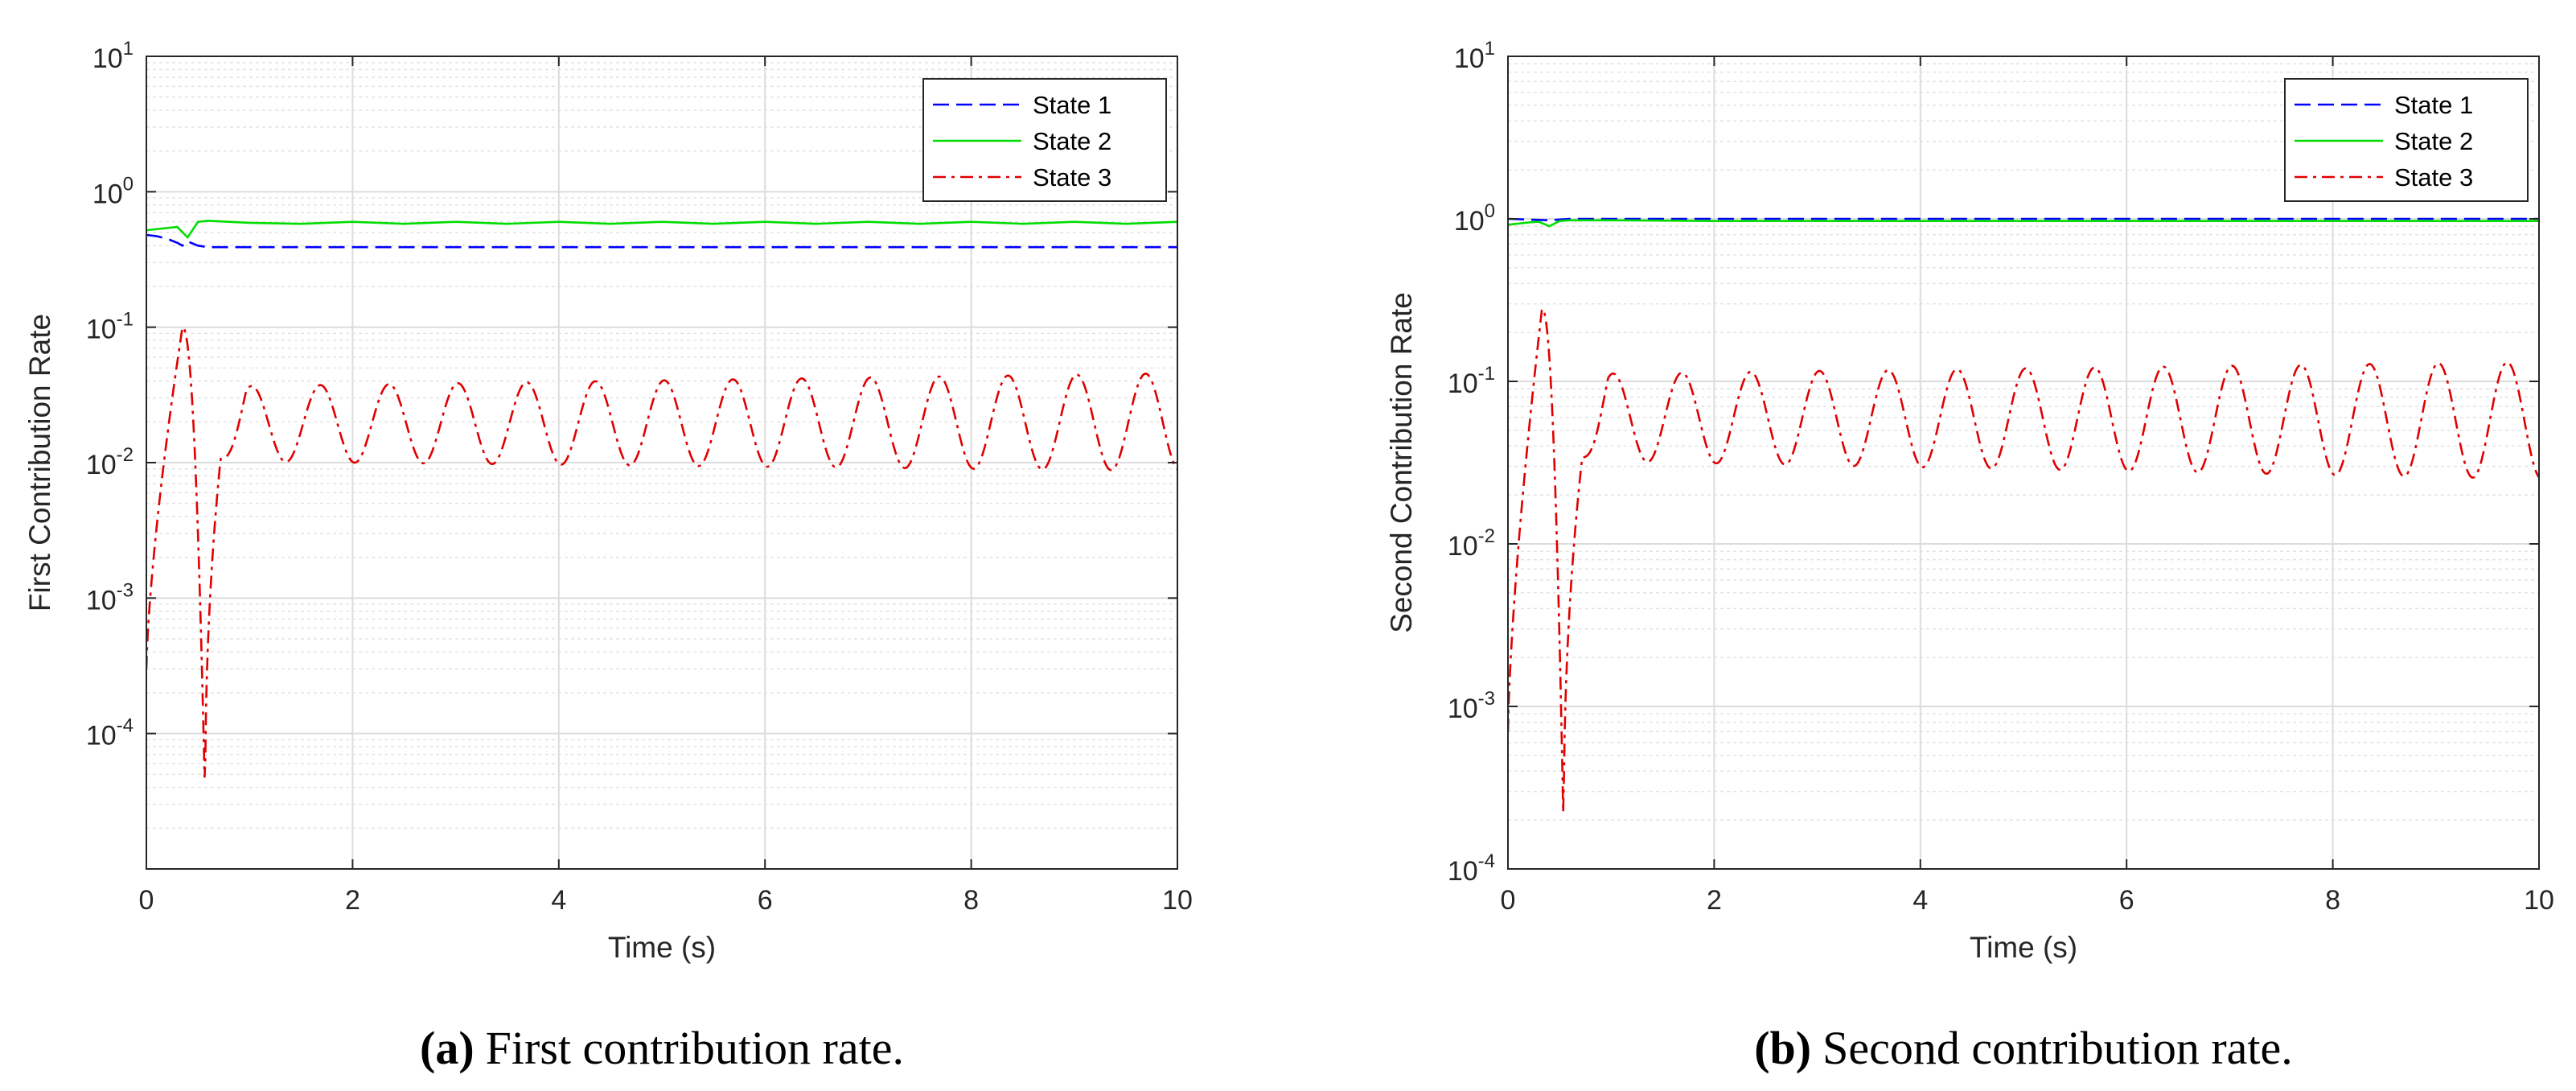 The image size is (2576, 1091). What do you see at coordinates (39, 462) in the screenshot?
I see `y-axis-label: First Contribution Rate` at bounding box center [39, 462].